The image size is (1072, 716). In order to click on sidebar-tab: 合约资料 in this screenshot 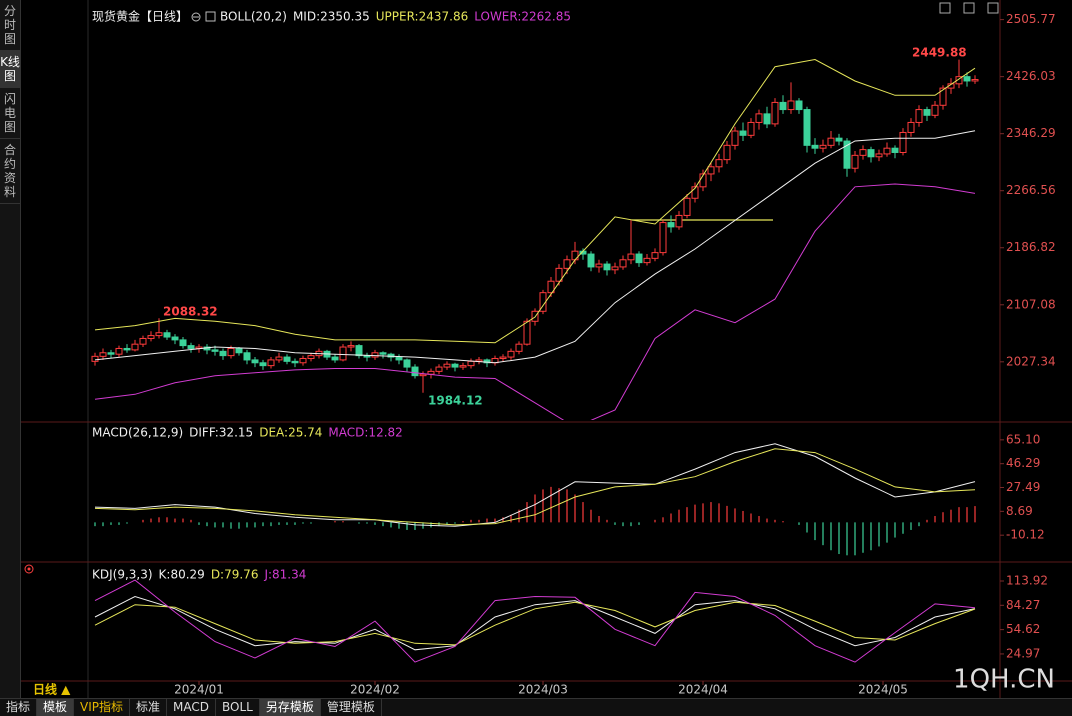, I will do `click(10, 171)`.